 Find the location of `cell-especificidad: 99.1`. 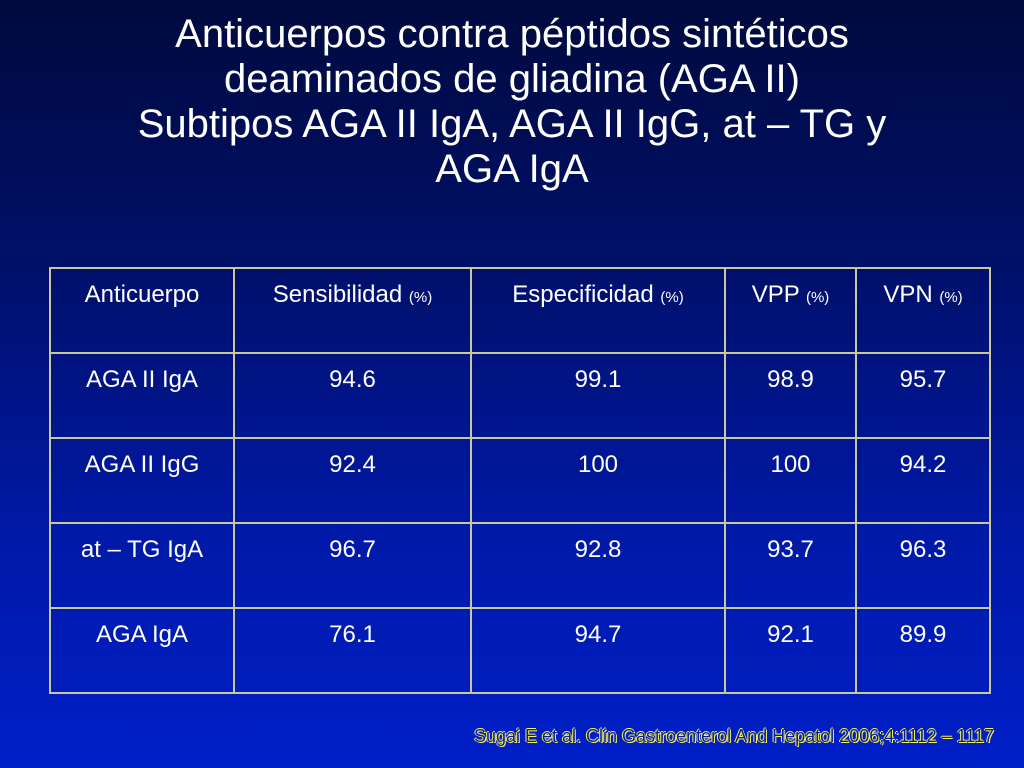

cell-especificidad: 99.1 is located at coordinates (598, 395).